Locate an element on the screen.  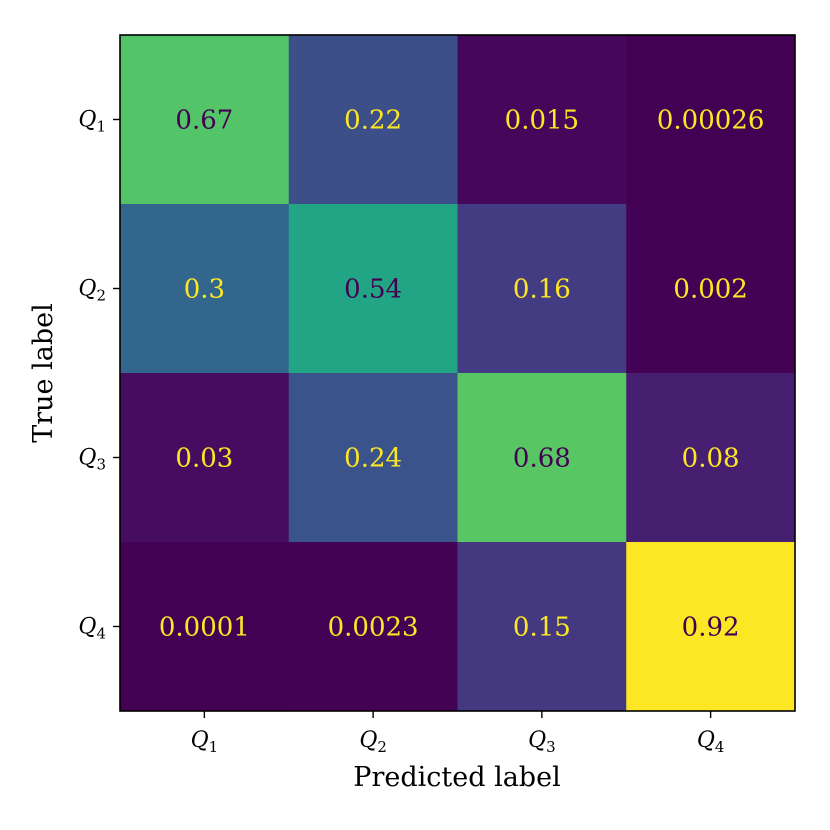
y-tick-label: Q3 is located at coordinates (92, 460).